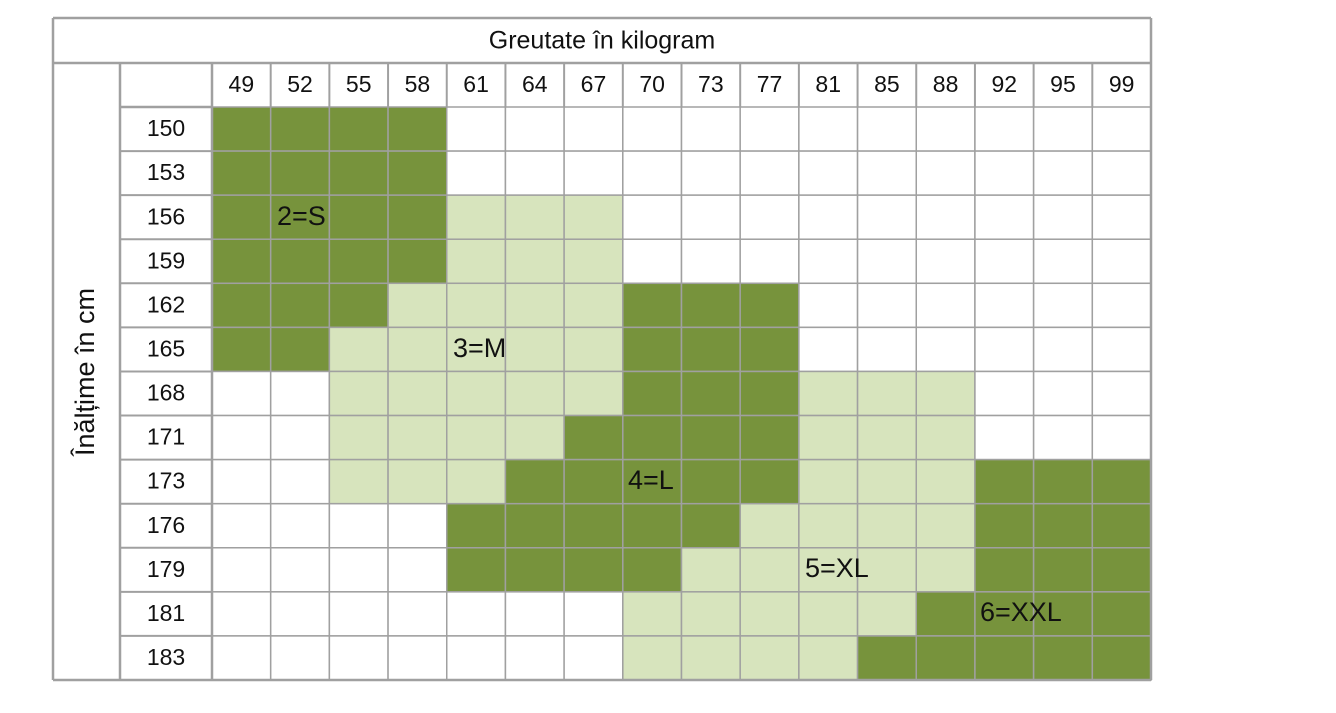  Describe the element at coordinates (837, 568) in the screenshot. I see `zone-label: 5=XL` at that location.